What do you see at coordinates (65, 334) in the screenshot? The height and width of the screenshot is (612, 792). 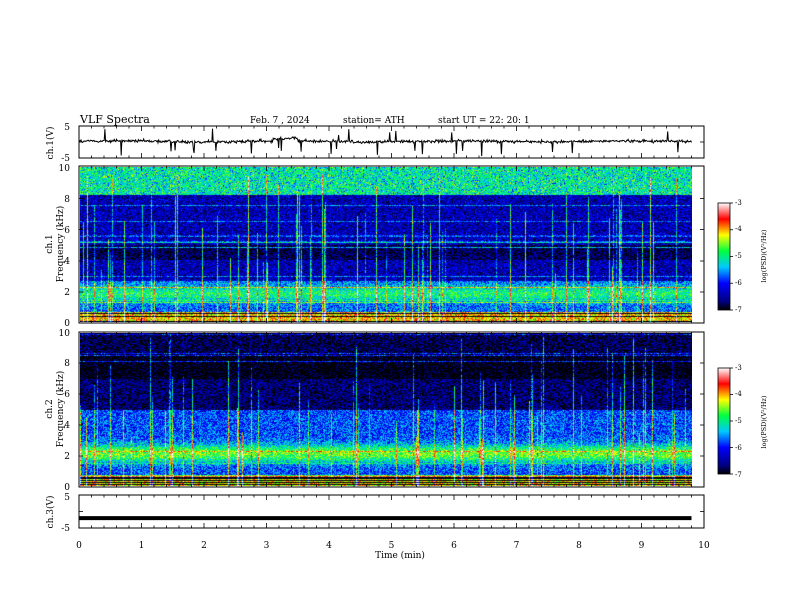 I see `ch2-ytick-10: 10` at bounding box center [65, 334].